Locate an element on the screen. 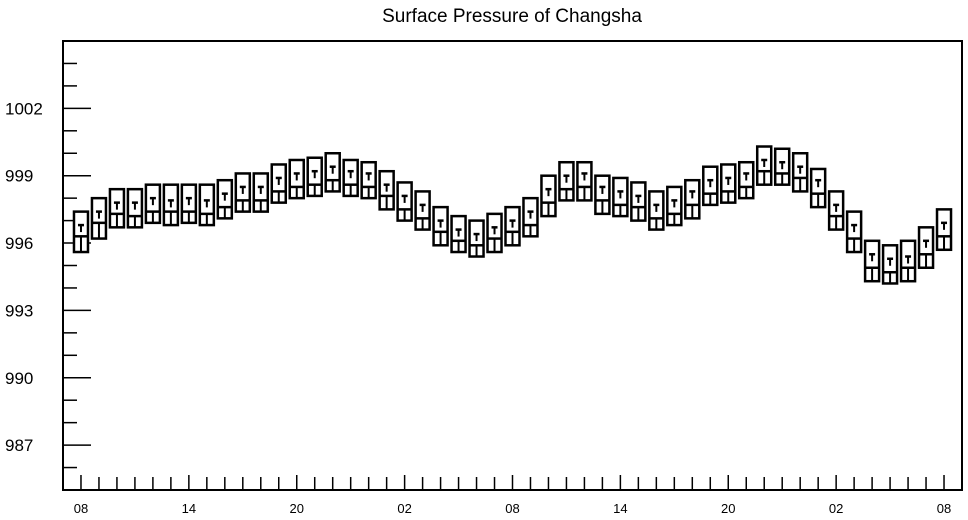 The image size is (968, 520). chart-title: Surface Pressure of Changsha is located at coordinates (512, 16).